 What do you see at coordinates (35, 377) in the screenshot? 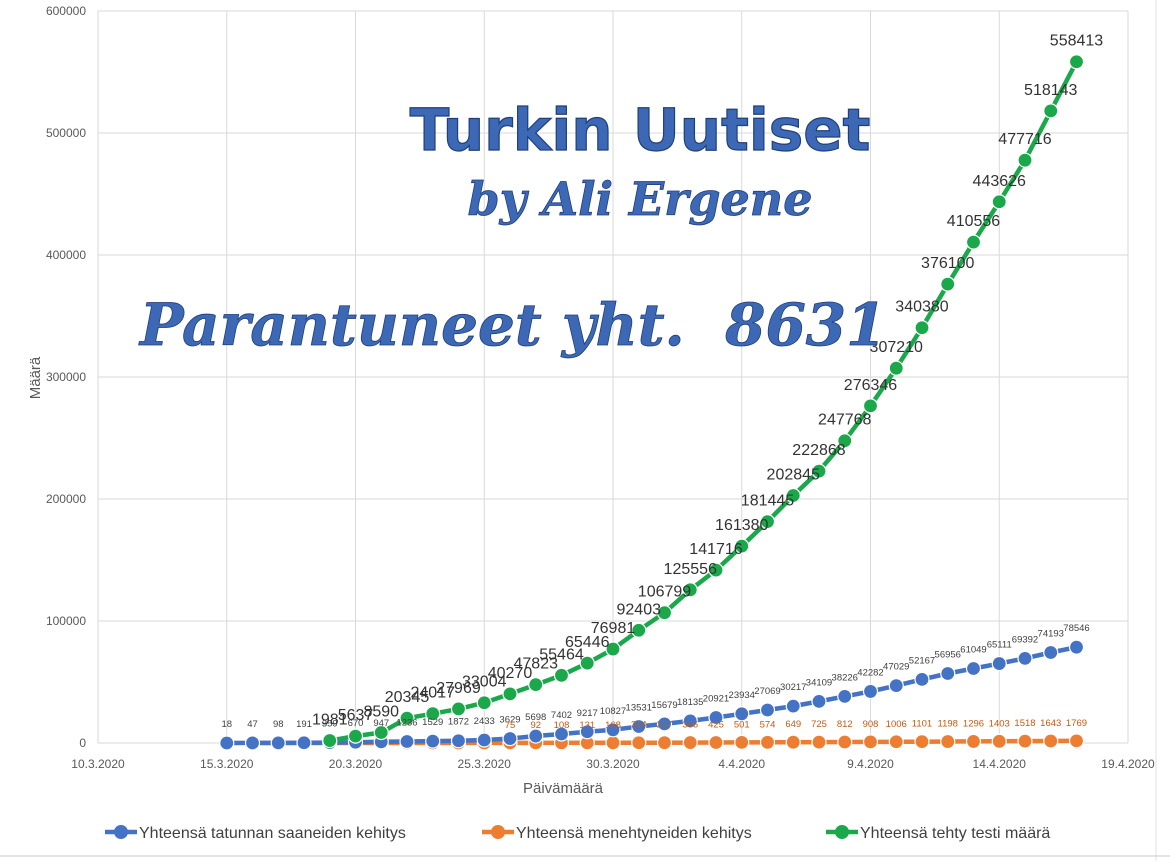
I see `y-axis-title: Määrä` at bounding box center [35, 377].